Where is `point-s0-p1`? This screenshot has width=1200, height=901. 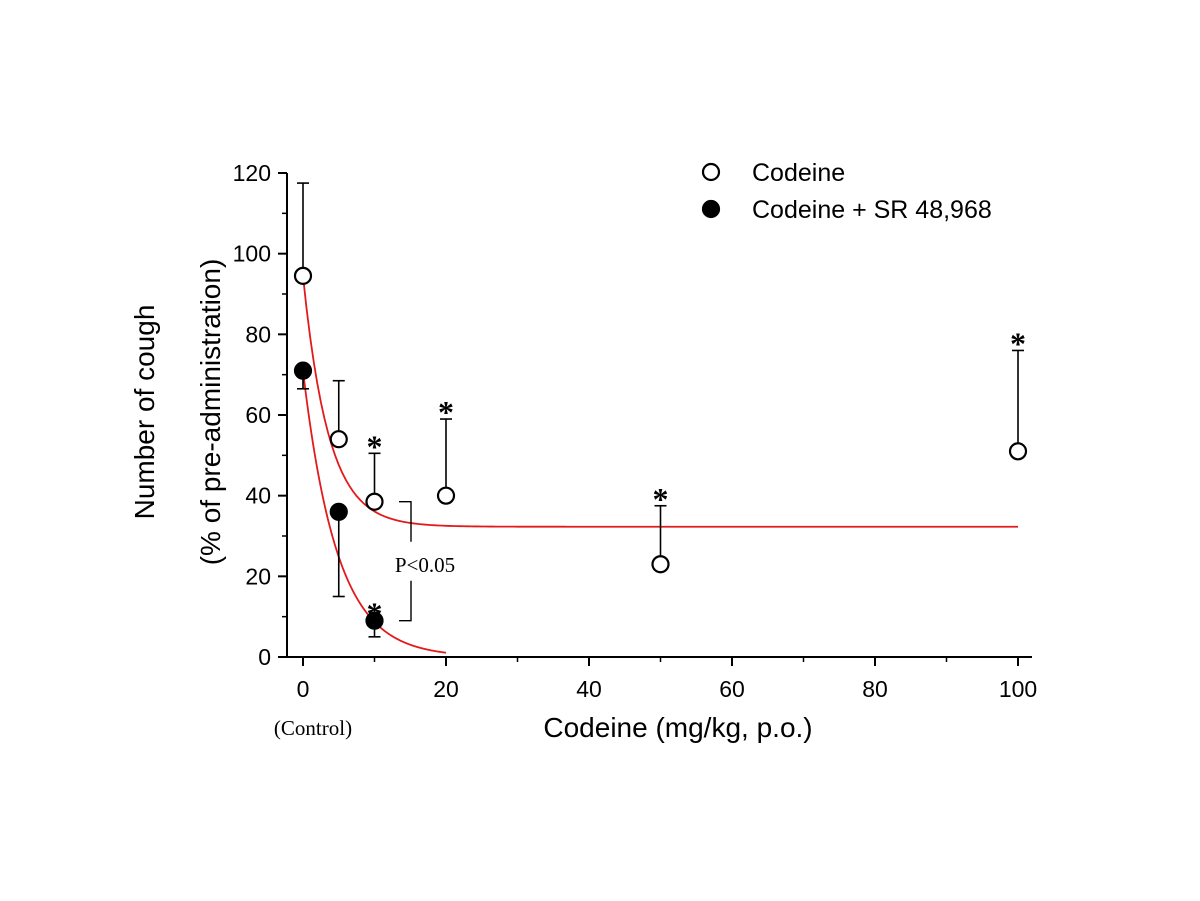 point-s0-p1 is located at coordinates (338, 439).